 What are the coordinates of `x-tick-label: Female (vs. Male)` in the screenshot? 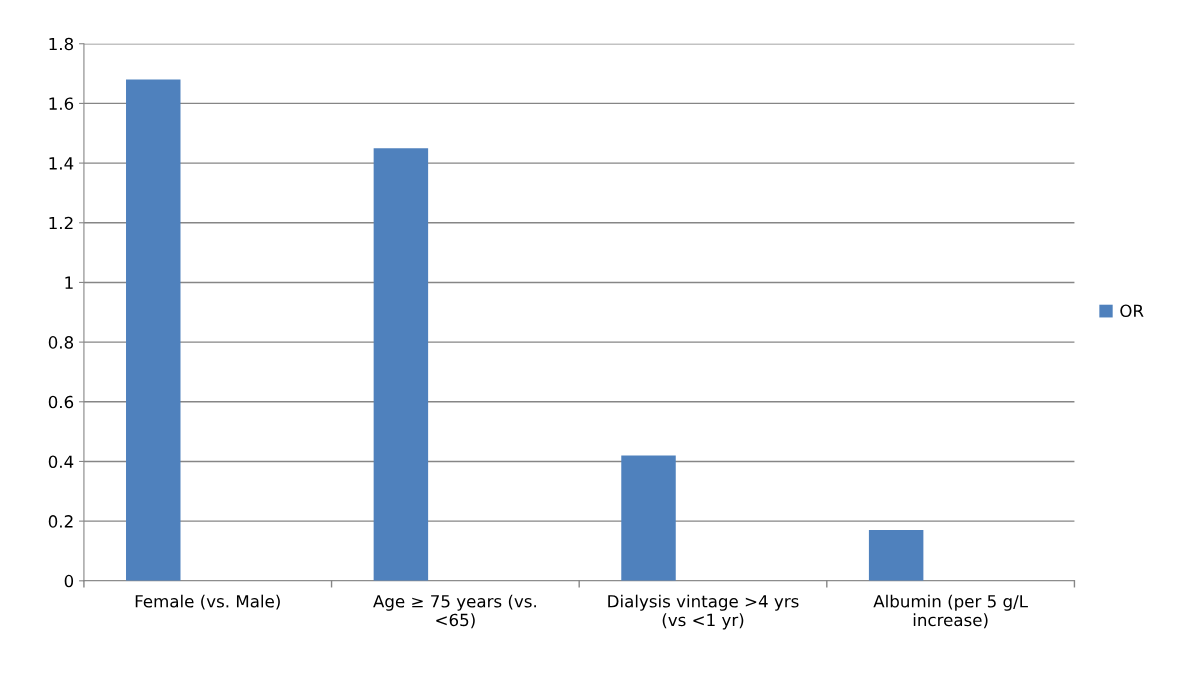 It's located at (207, 602).